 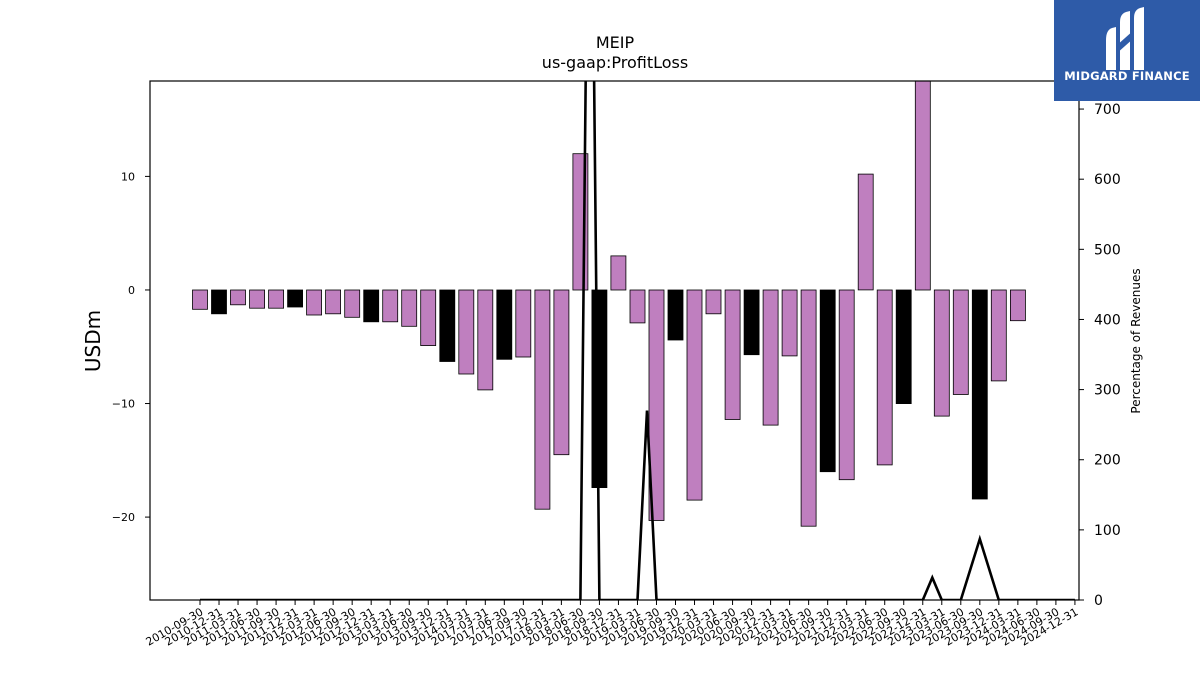 What do you see at coordinates (1136, 340) in the screenshot?
I see `y2-axis-label: Percentage of Revenues` at bounding box center [1136, 340].